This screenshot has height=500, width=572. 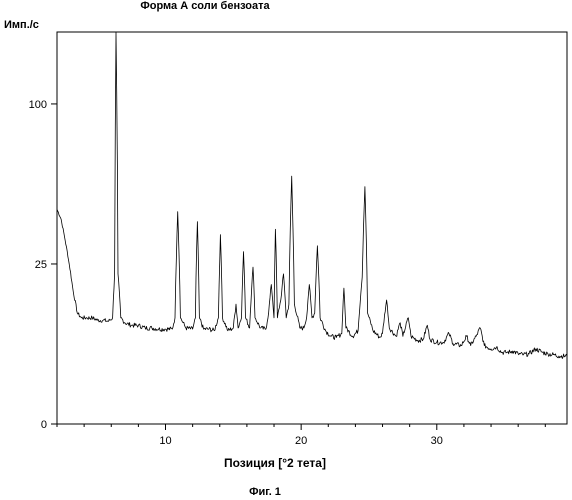 I want to click on y-tick-label: 100, so click(x=38, y=105).